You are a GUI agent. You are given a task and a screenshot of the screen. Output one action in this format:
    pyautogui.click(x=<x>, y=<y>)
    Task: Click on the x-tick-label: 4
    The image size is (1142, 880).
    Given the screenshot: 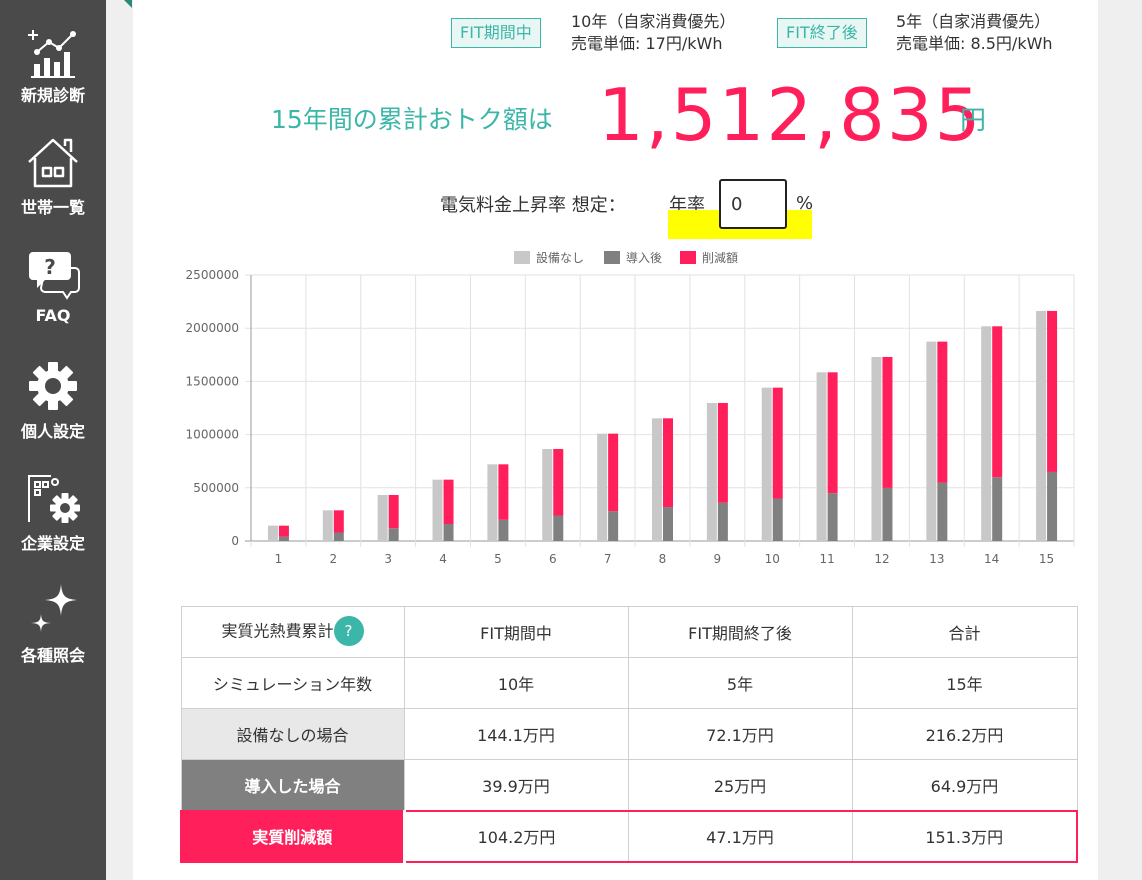 What is the action you would take?
    pyautogui.click(x=443, y=559)
    